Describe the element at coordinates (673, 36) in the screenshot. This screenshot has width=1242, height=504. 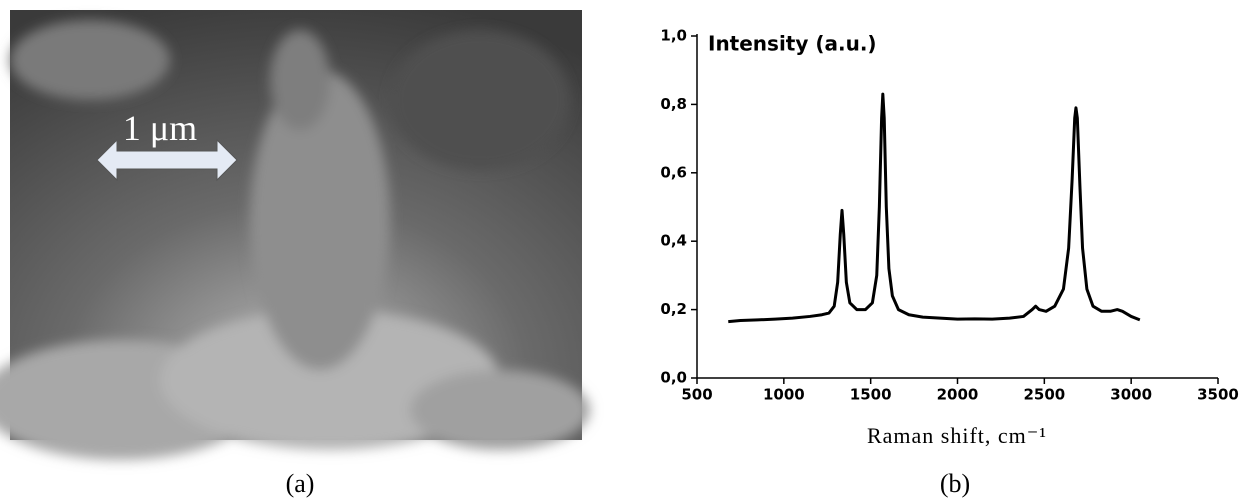
I see `y-tick-label: 1,0` at that location.